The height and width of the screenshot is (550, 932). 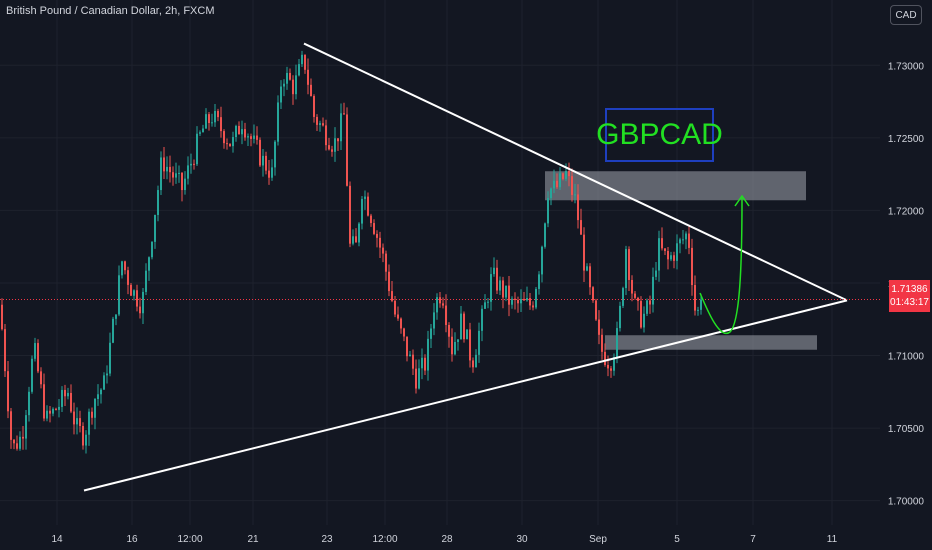 I want to click on x-tick-label: 7, so click(x=753, y=539).